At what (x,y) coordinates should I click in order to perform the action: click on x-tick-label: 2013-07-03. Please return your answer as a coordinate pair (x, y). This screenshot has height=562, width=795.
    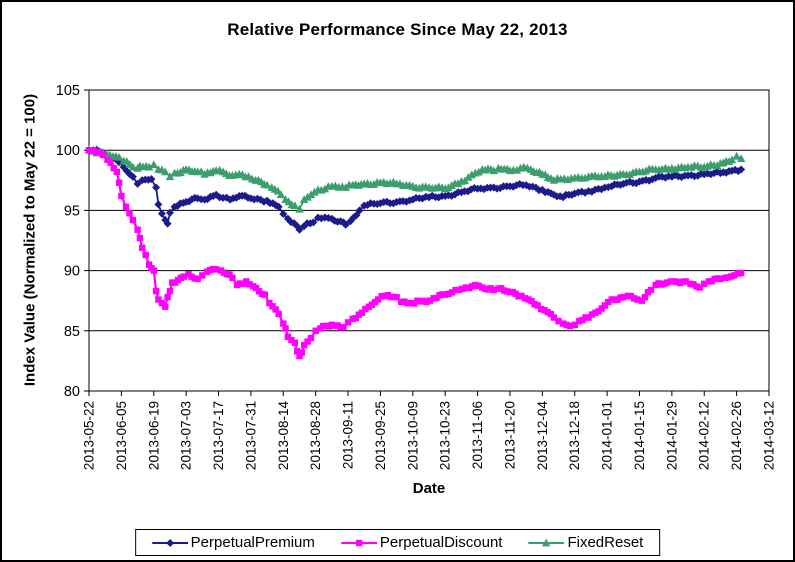
    Looking at the image, I should click on (186, 435).